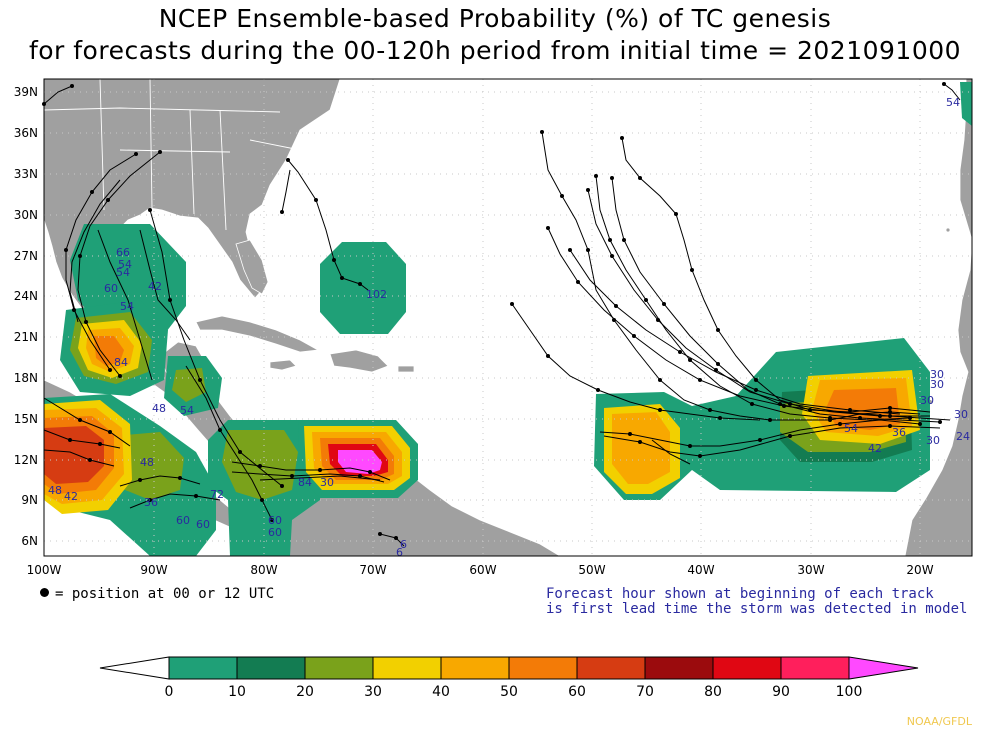 The width and height of the screenshot is (990, 736). What do you see at coordinates (641, 448) in the screenshot?
I see `shade-mdr-orange-west` at bounding box center [641, 448].